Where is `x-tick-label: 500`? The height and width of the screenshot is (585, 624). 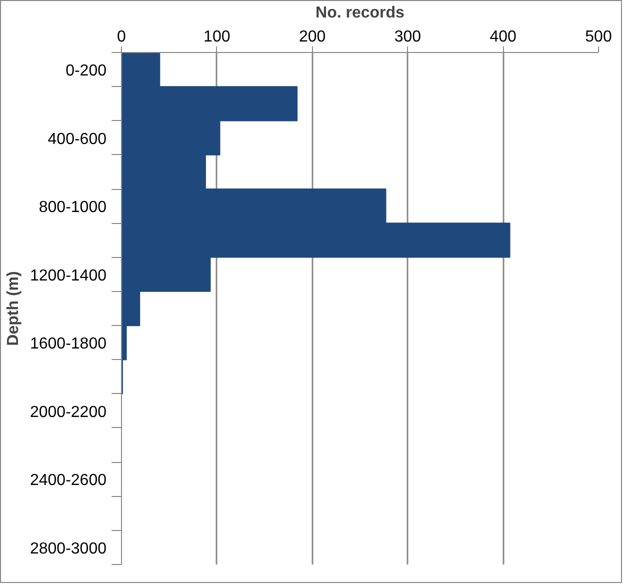
x-tick-label: 500 is located at coordinates (598, 37).